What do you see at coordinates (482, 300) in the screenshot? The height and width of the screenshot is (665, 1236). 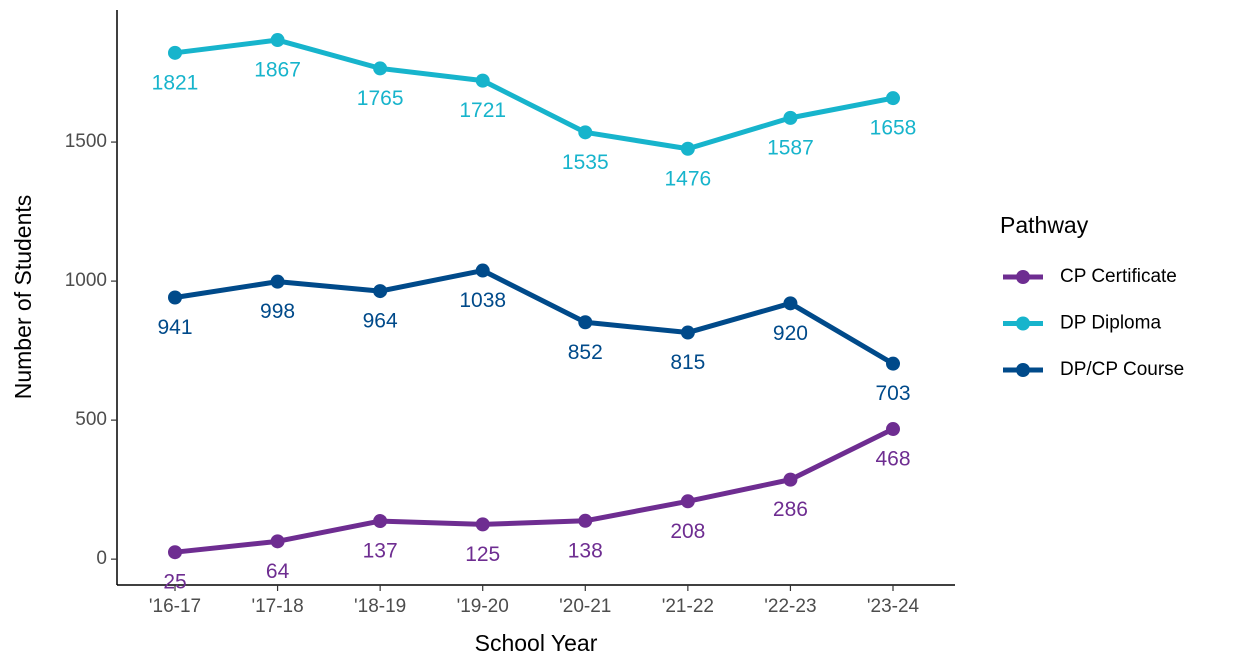 I see `data-label: 1038` at bounding box center [482, 300].